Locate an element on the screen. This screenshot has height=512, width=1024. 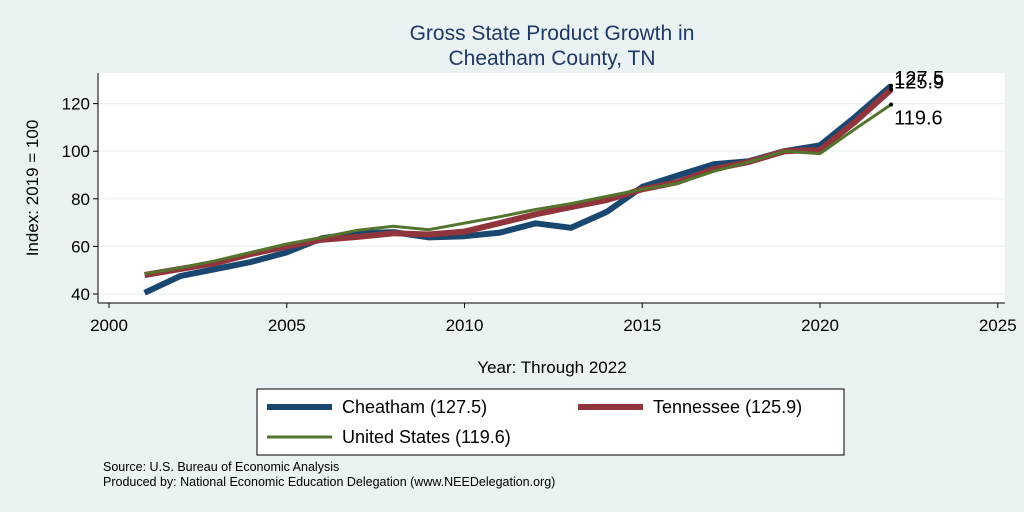
legend-label: Cheatham (127.5) is located at coordinates (414, 407).